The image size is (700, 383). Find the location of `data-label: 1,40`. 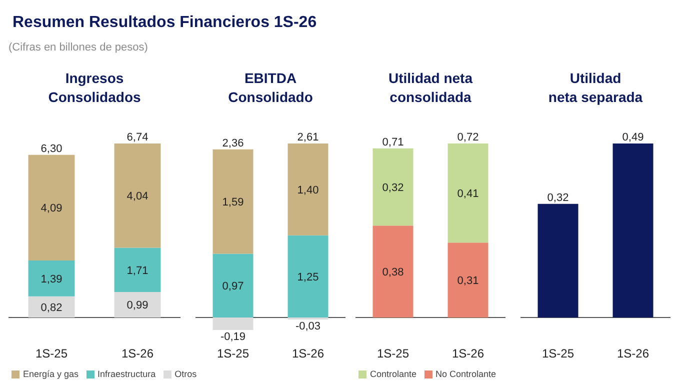

data-label: 1,40 is located at coordinates (308, 190).